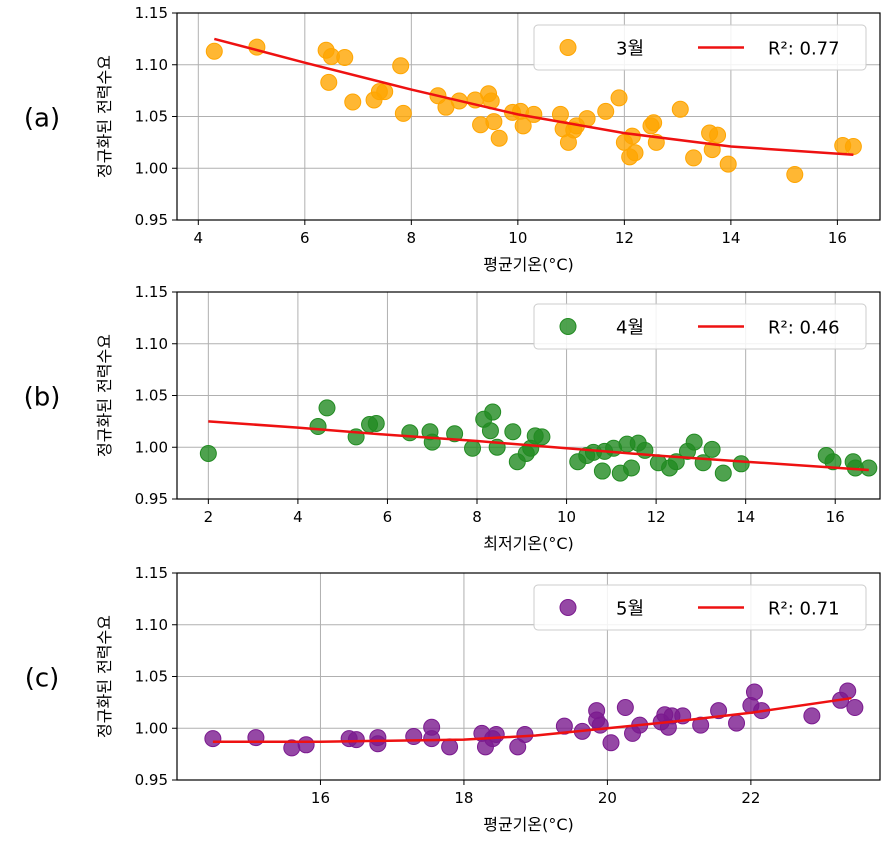 The image size is (895, 844). I want to click on panel-label: (b), so click(42, 398).